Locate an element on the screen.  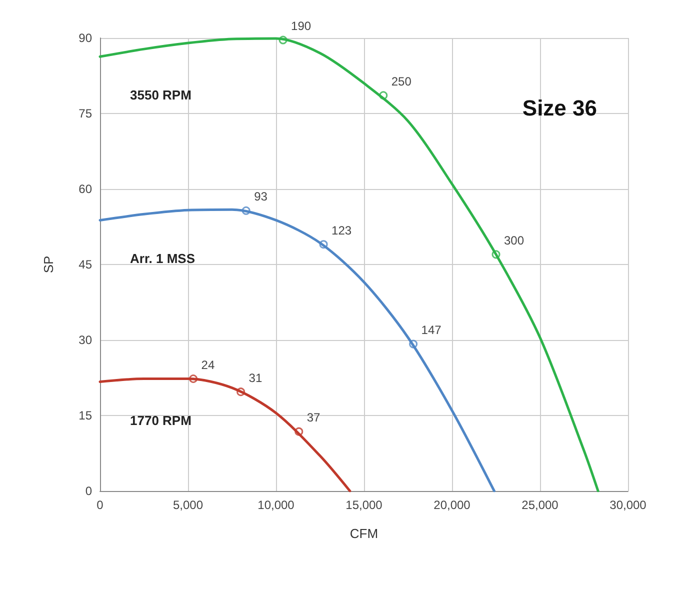
annotation: Size 36 is located at coordinates (560, 107).